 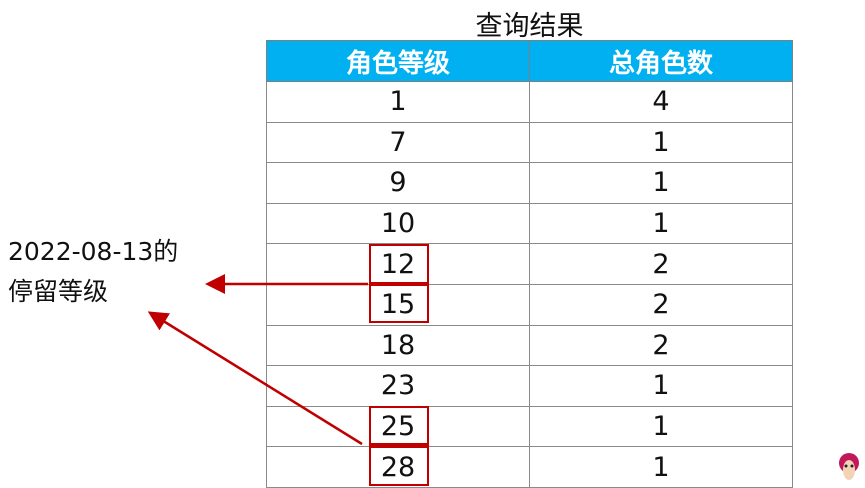 What do you see at coordinates (398, 386) in the screenshot?
I see `cell-level: 23` at bounding box center [398, 386].